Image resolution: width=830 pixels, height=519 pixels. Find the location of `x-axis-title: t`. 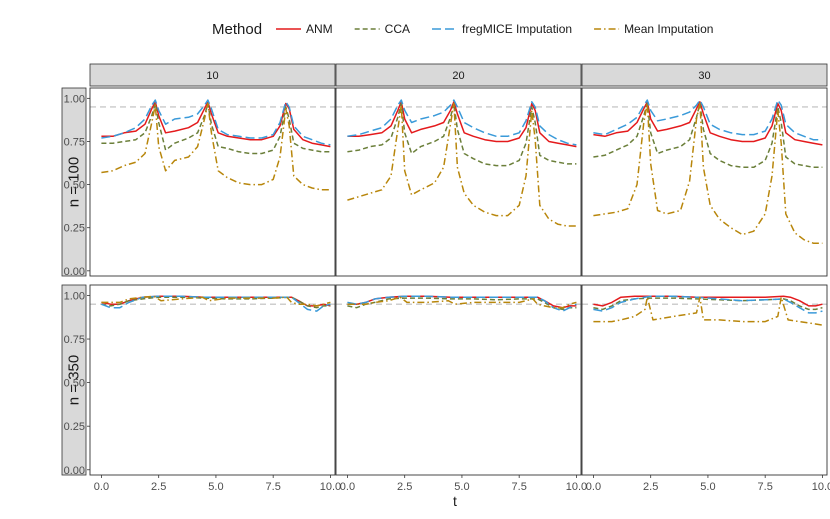

x-axis-title: t is located at coordinates (455, 501).